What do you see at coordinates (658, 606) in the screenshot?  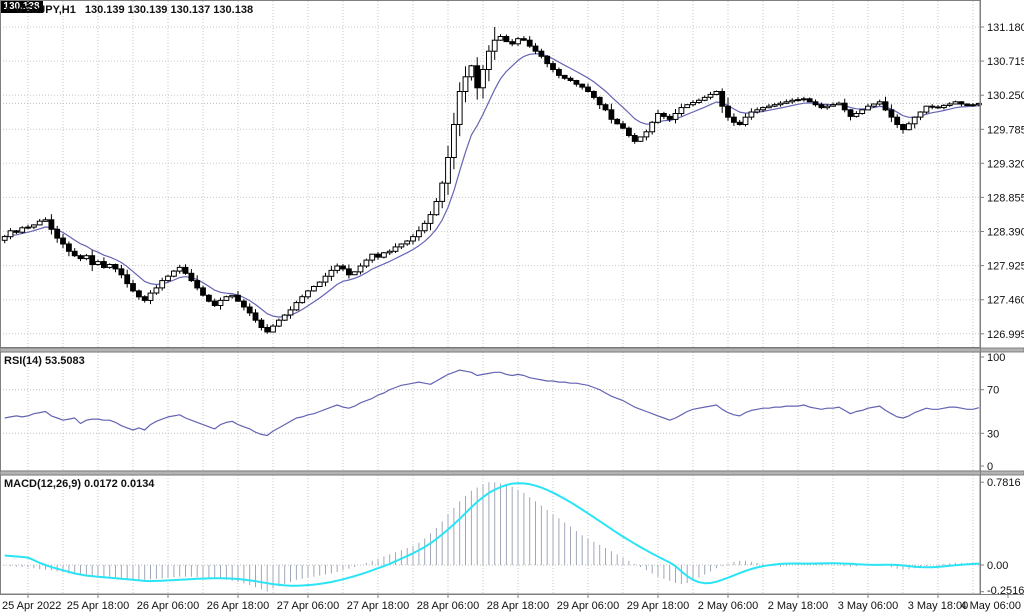 I see `svg-text: 29 Apr 18:00` at bounding box center [658, 606].